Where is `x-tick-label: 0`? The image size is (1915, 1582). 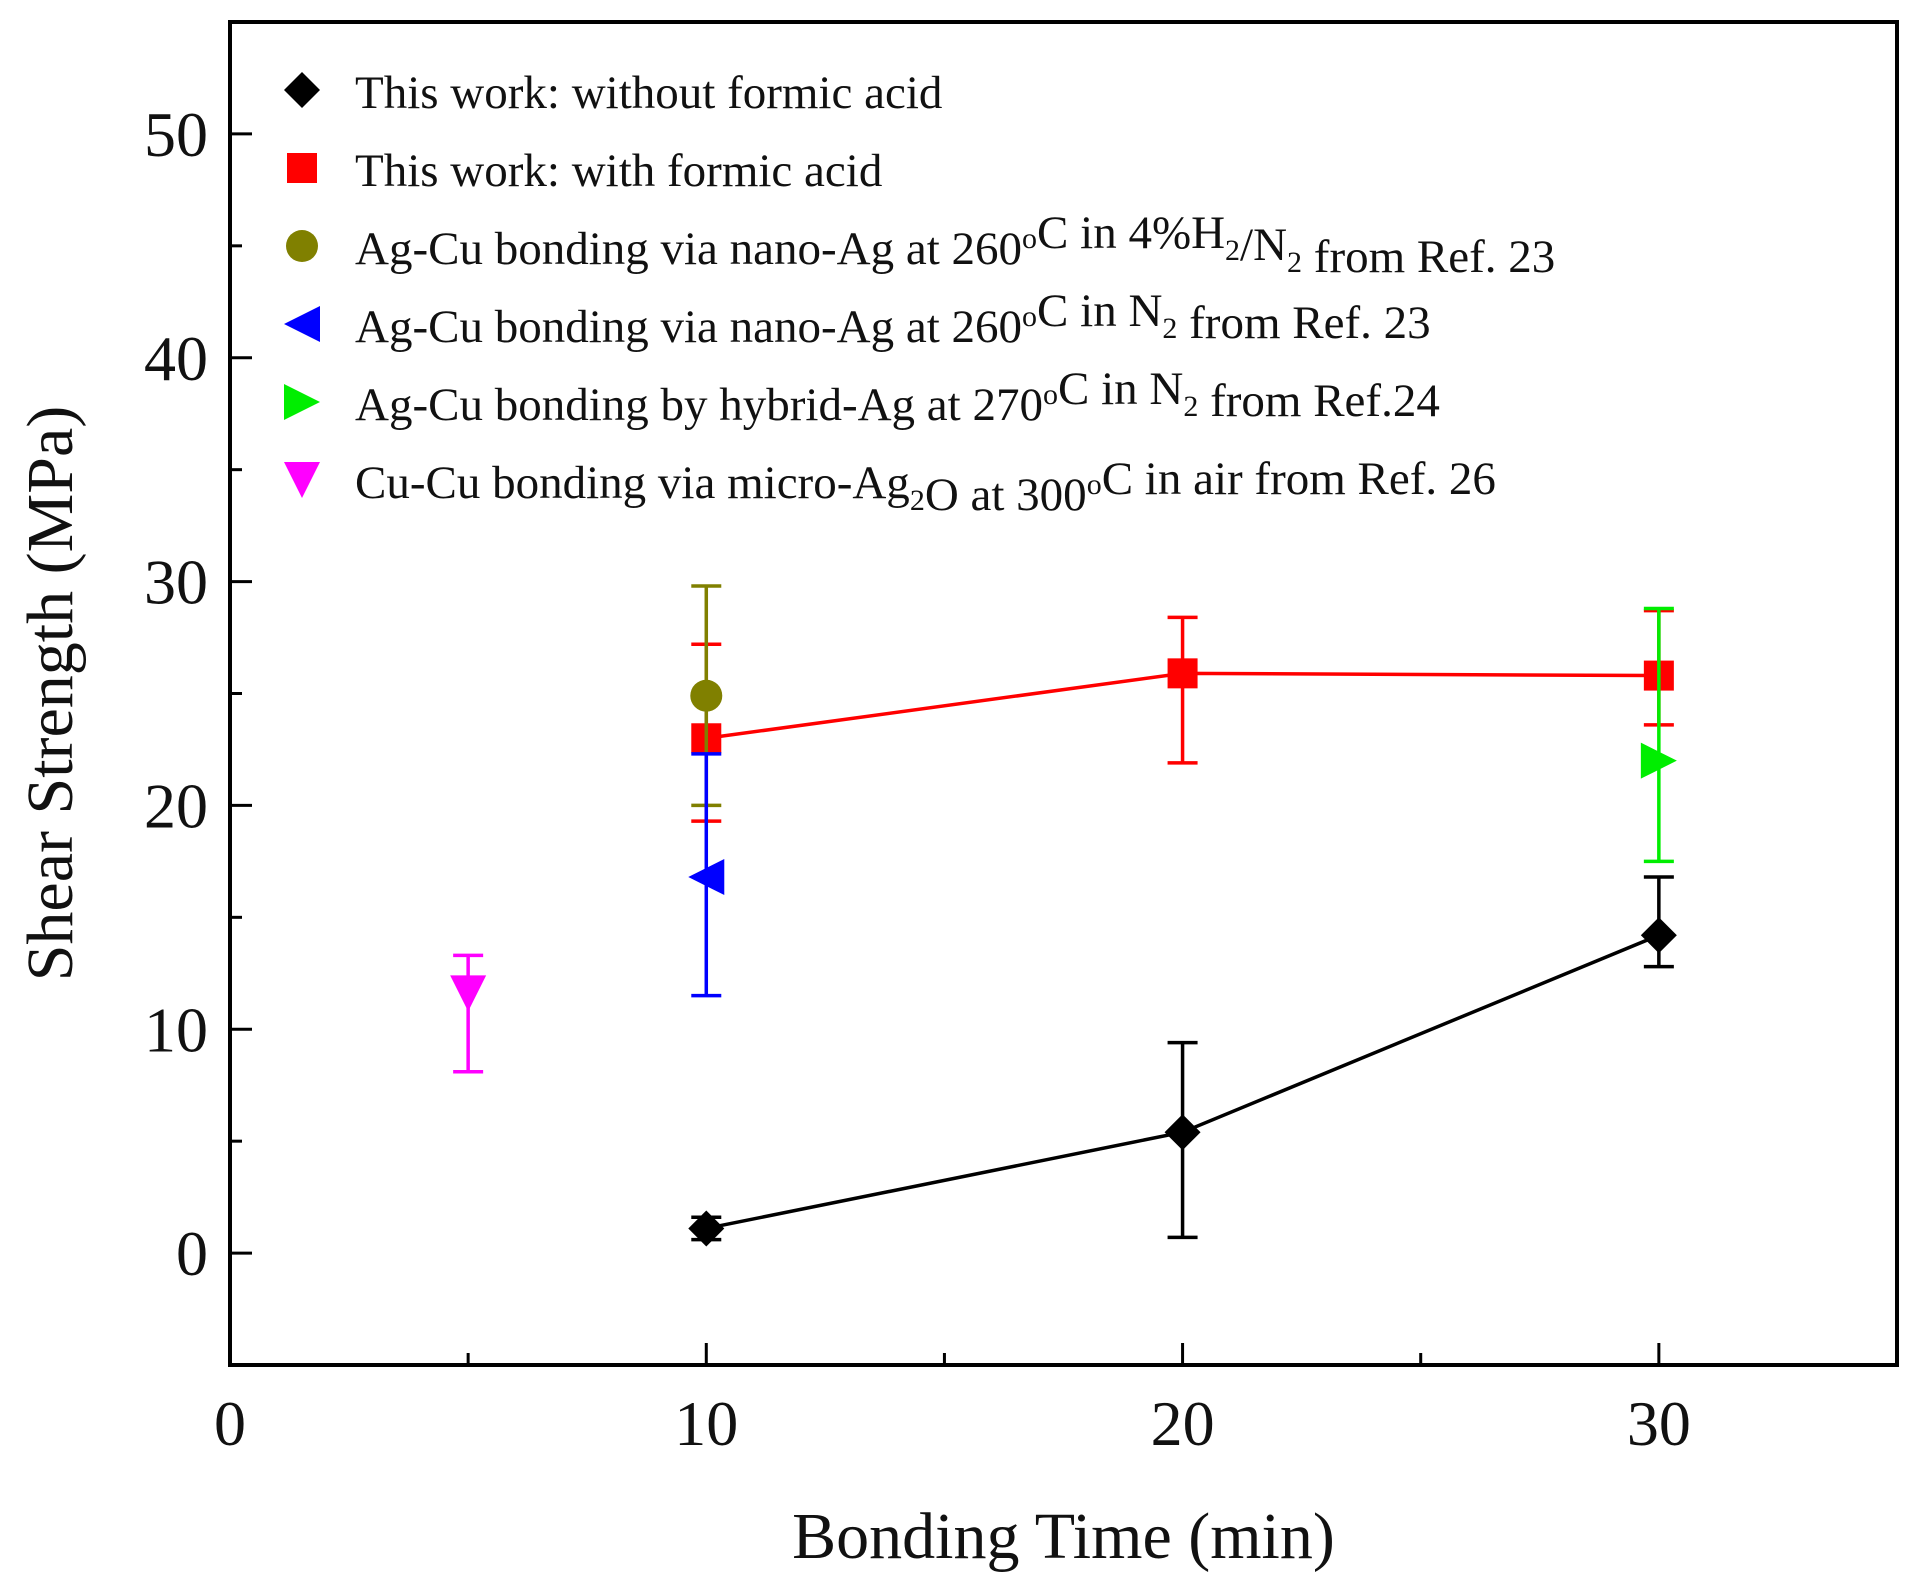 x-tick-label: 0 is located at coordinates (230, 1423).